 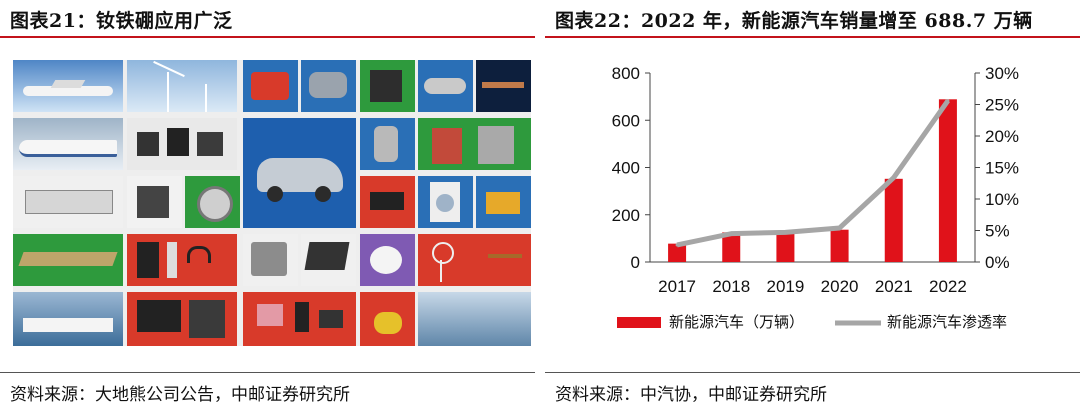 What do you see at coordinates (267, 37) in the screenshot?
I see `left-title-rule` at bounding box center [267, 37].